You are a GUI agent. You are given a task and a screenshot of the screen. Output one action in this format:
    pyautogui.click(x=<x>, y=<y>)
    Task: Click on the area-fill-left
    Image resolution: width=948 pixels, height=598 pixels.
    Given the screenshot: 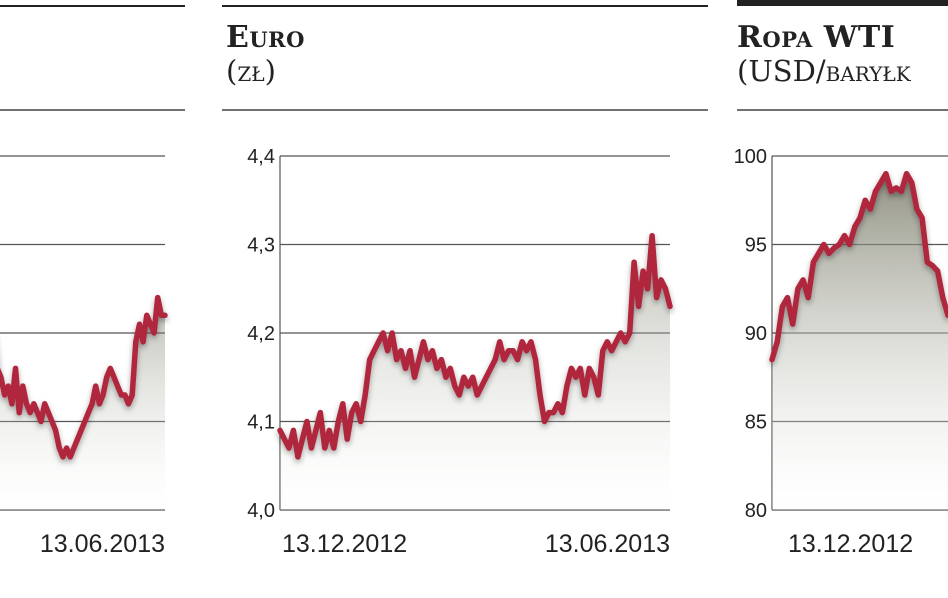 What is the action you would take?
    pyautogui.click(x=82, y=403)
    